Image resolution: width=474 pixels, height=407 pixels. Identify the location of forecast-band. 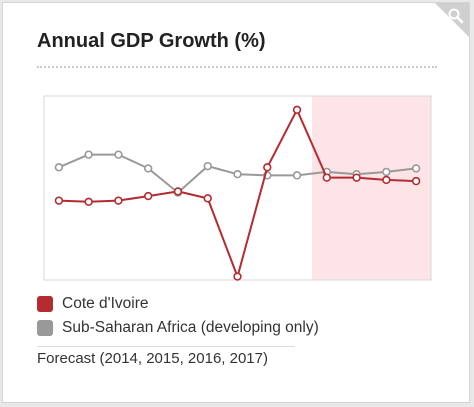
(371, 188).